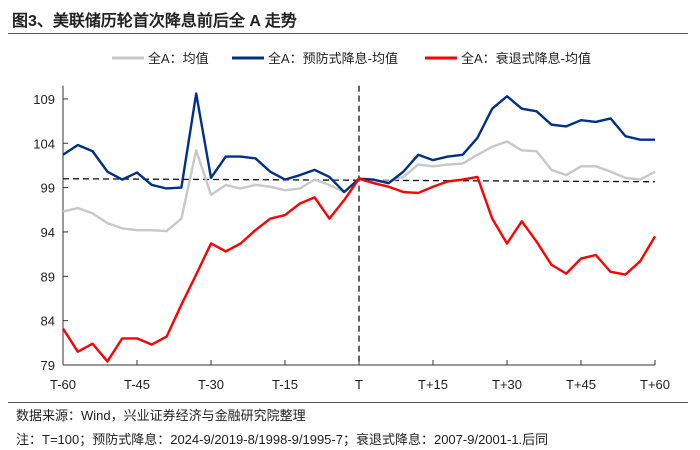 The image size is (700, 450). Describe the element at coordinates (178, 58) in the screenshot. I see `legend-label-0: 全A：均值` at that location.